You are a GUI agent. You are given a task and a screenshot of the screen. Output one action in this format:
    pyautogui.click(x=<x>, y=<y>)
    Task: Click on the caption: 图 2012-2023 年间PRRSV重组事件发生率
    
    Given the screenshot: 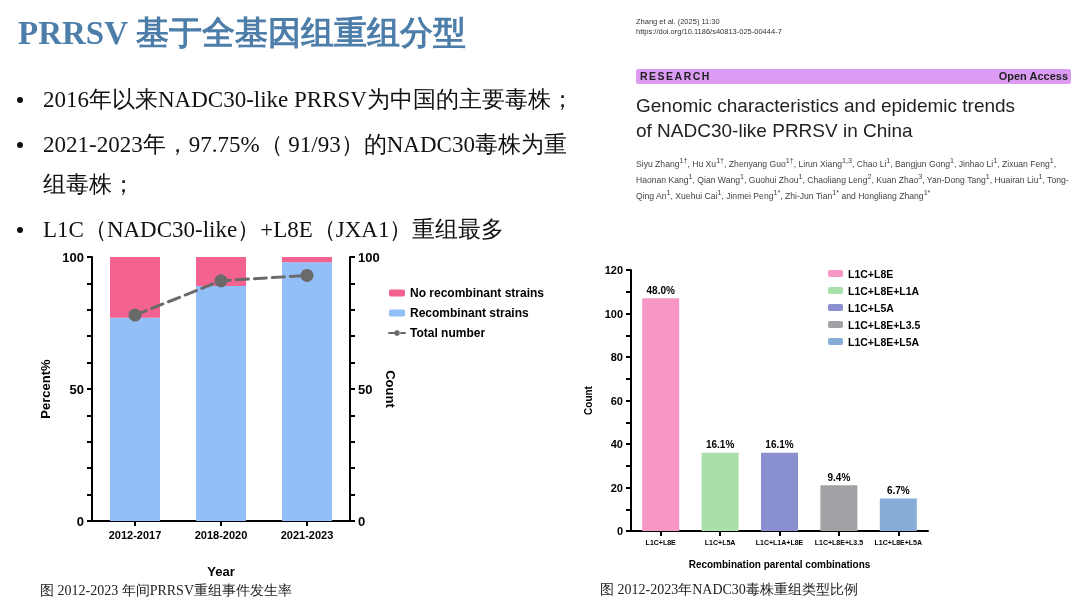 What is the action you would take?
    pyautogui.click(x=166, y=591)
    